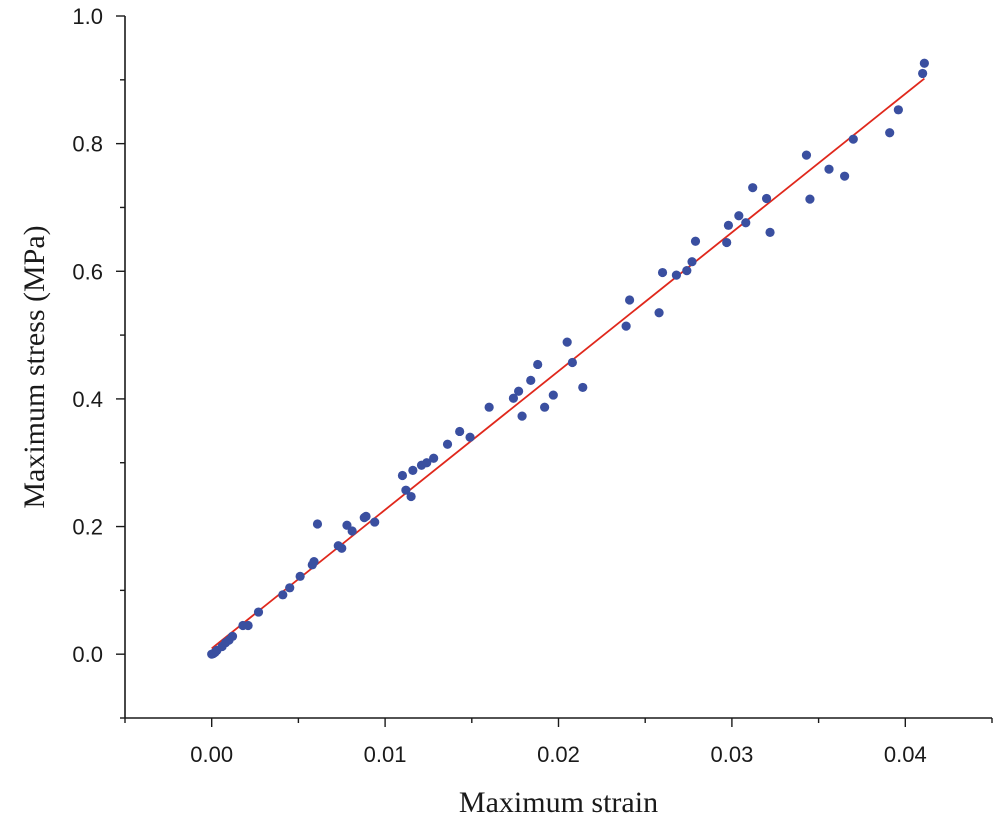  Describe the element at coordinates (211, 754) in the screenshot. I see `x-tick-label: 0.00` at that location.